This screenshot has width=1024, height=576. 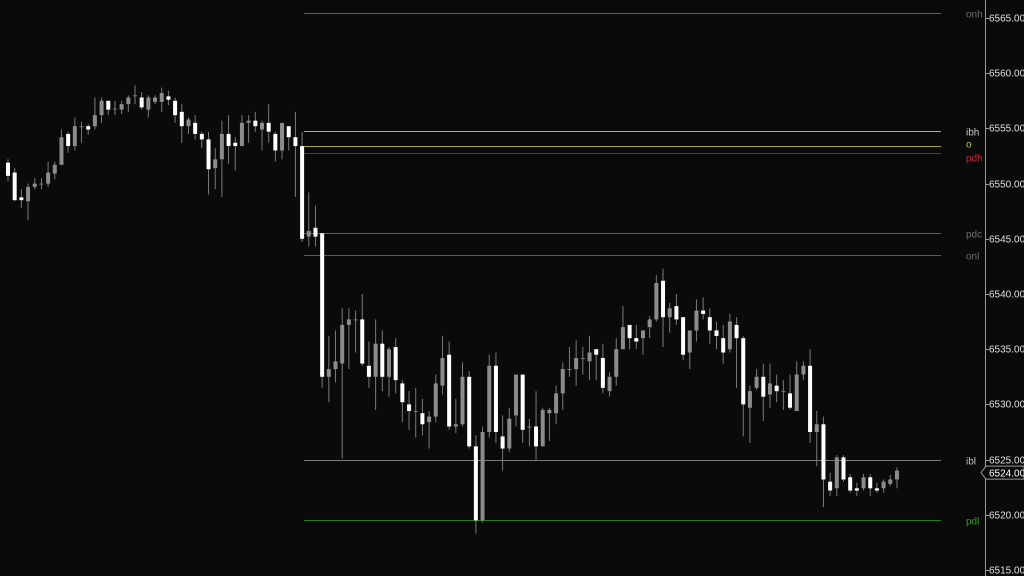 I want to click on axis-tick-label: 6525.00, so click(x=1006, y=461).